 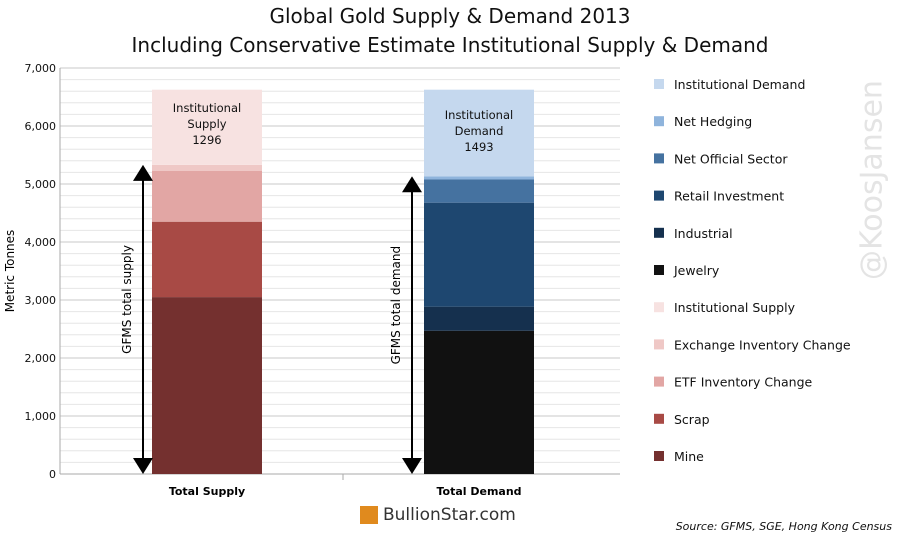 I want to click on legend-label: Scrap, so click(x=692, y=419).